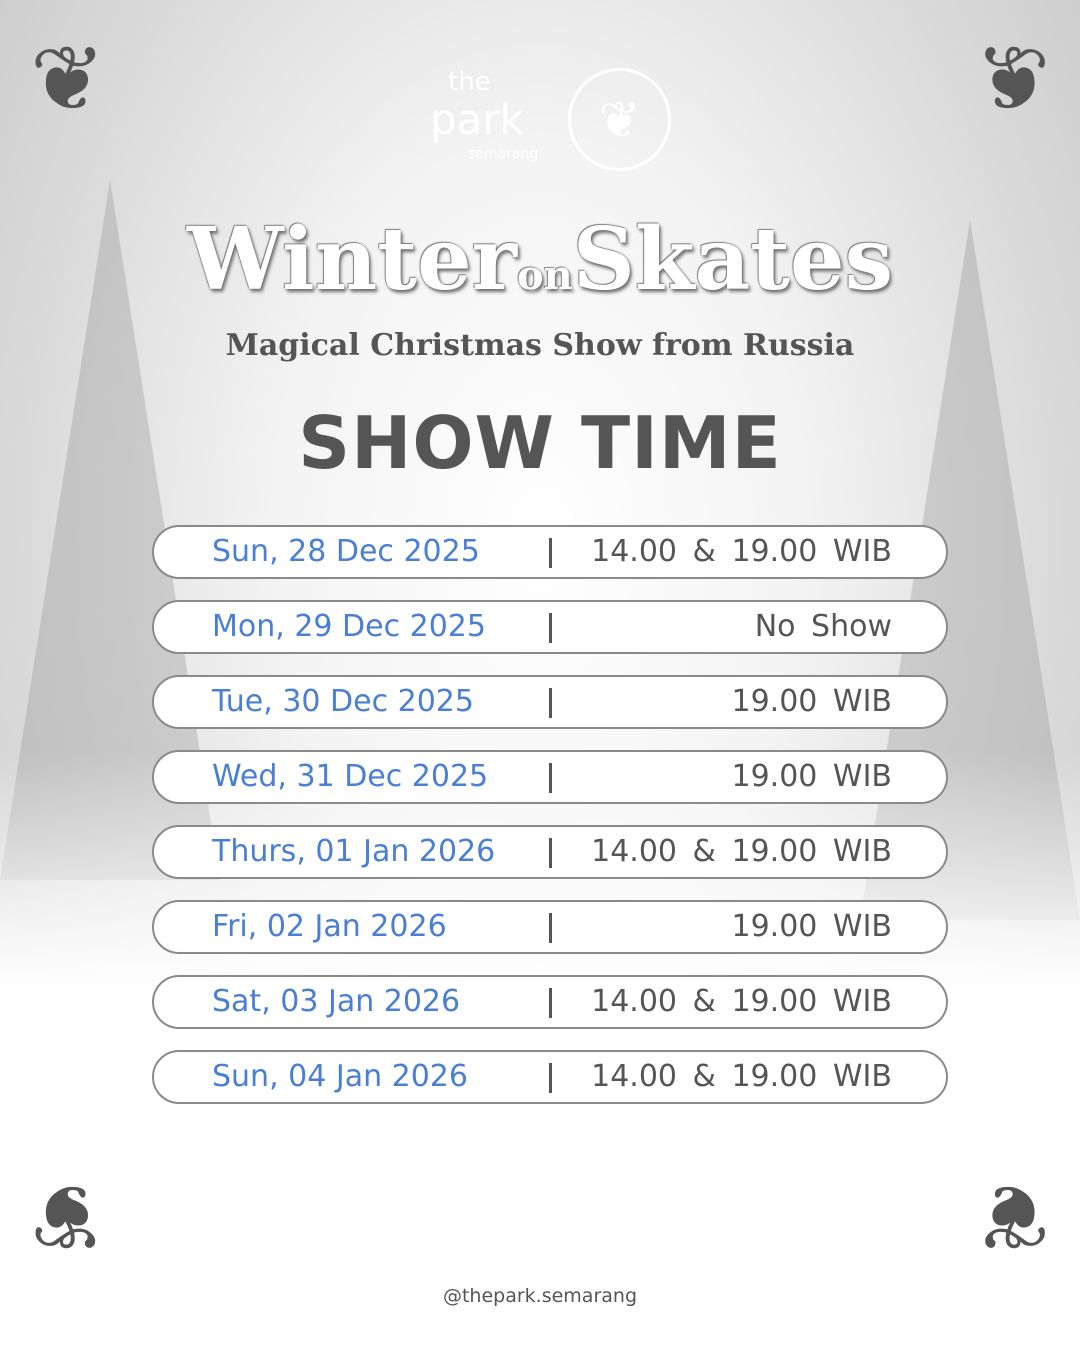 The height and width of the screenshot is (1350, 1080). Describe the element at coordinates (552, 122) in the screenshot. I see `the-park-logo: the park semarang ❦` at that location.